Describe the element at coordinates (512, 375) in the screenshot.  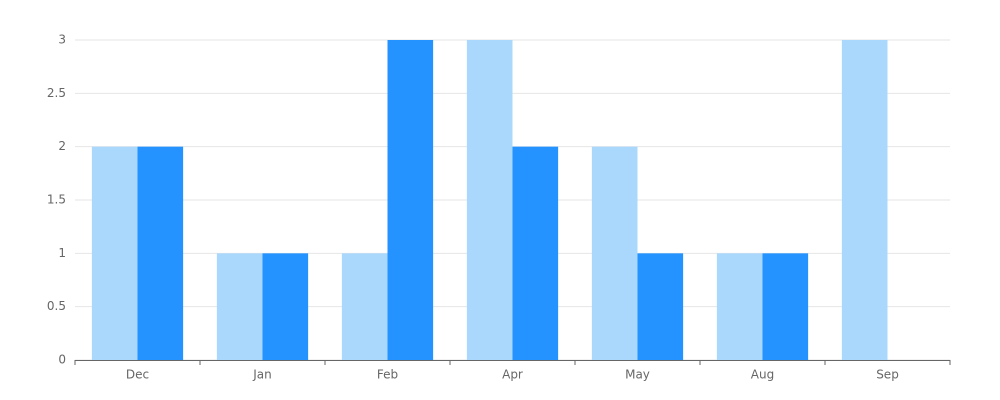
I see `x-tick-label: Apr` at that location.